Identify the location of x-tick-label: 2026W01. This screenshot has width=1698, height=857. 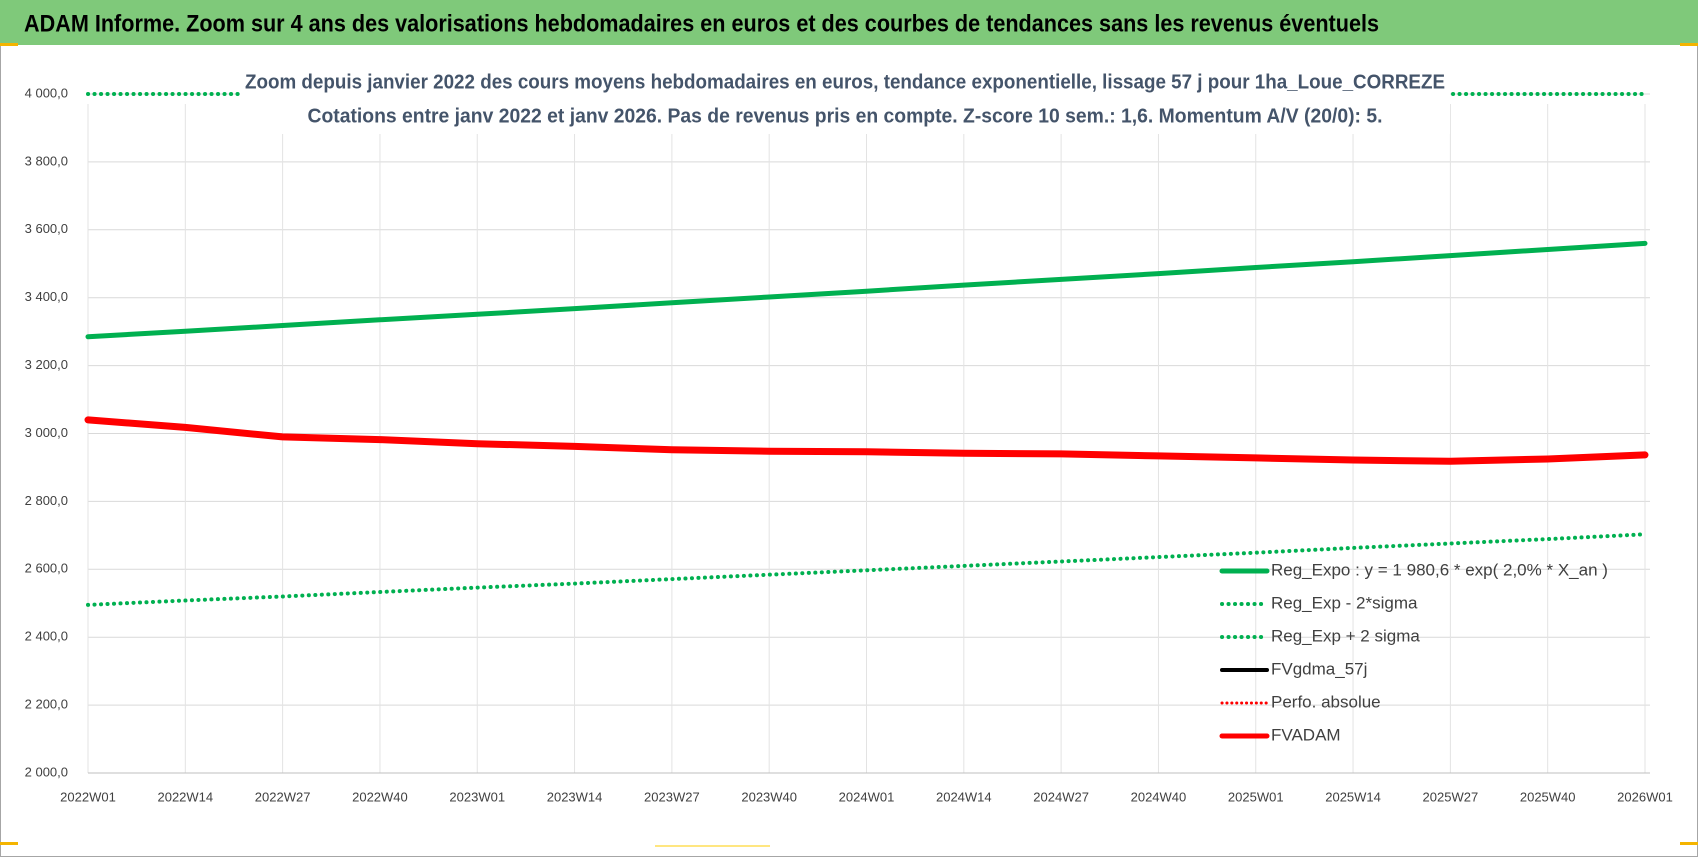
(1645, 796).